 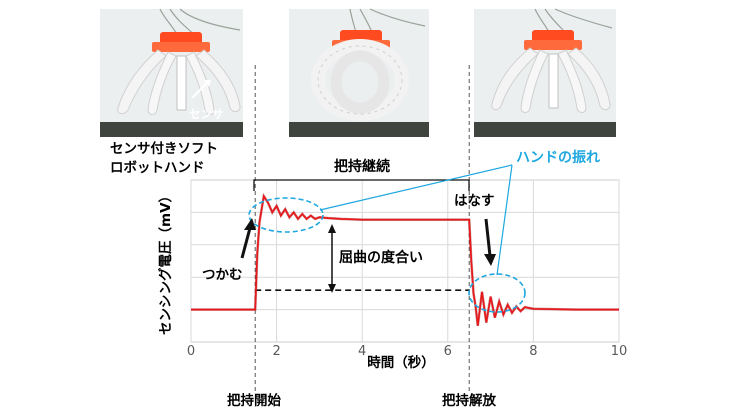 I want to click on gripper-photo-released, so click(x=545, y=72).